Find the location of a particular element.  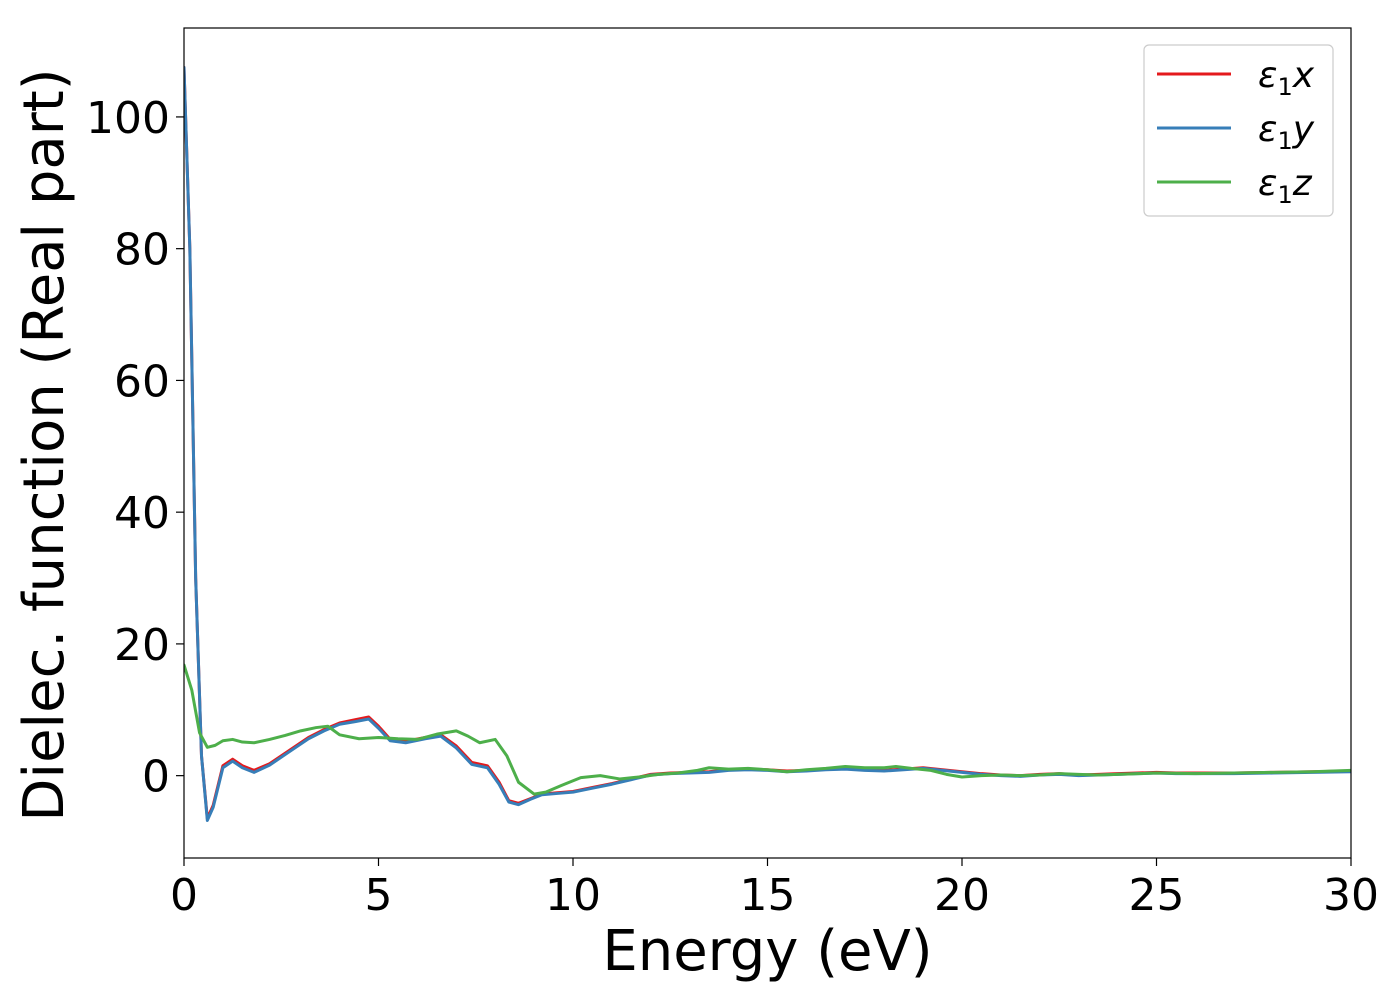

legend: ε1x ε1y ε1z is located at coordinates (1238, 130).